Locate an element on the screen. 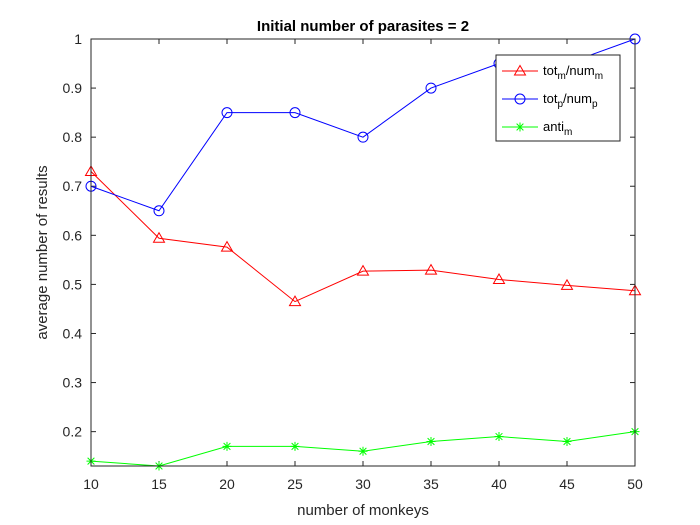 This screenshot has width=700, height=525. legend-entry: antim is located at coordinates (537, 128).